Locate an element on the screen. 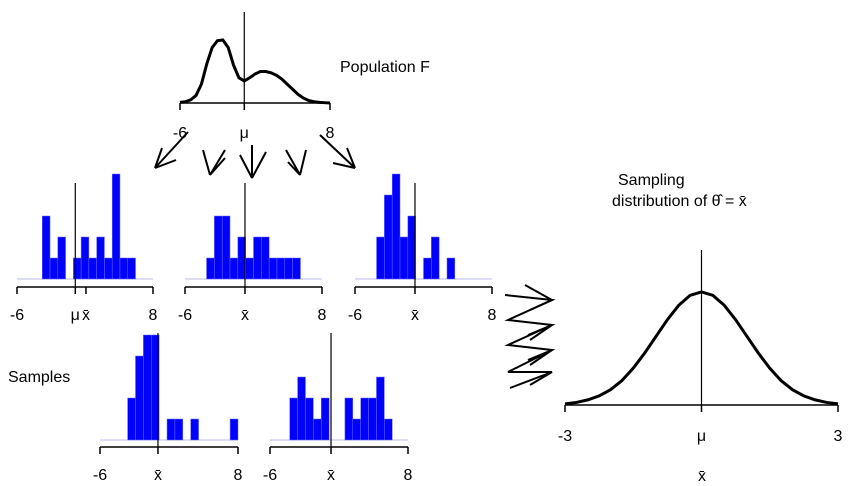 This screenshot has height=486, width=850. chart-subtitle: distribution of θ̂ = x̄ is located at coordinates (679, 201).